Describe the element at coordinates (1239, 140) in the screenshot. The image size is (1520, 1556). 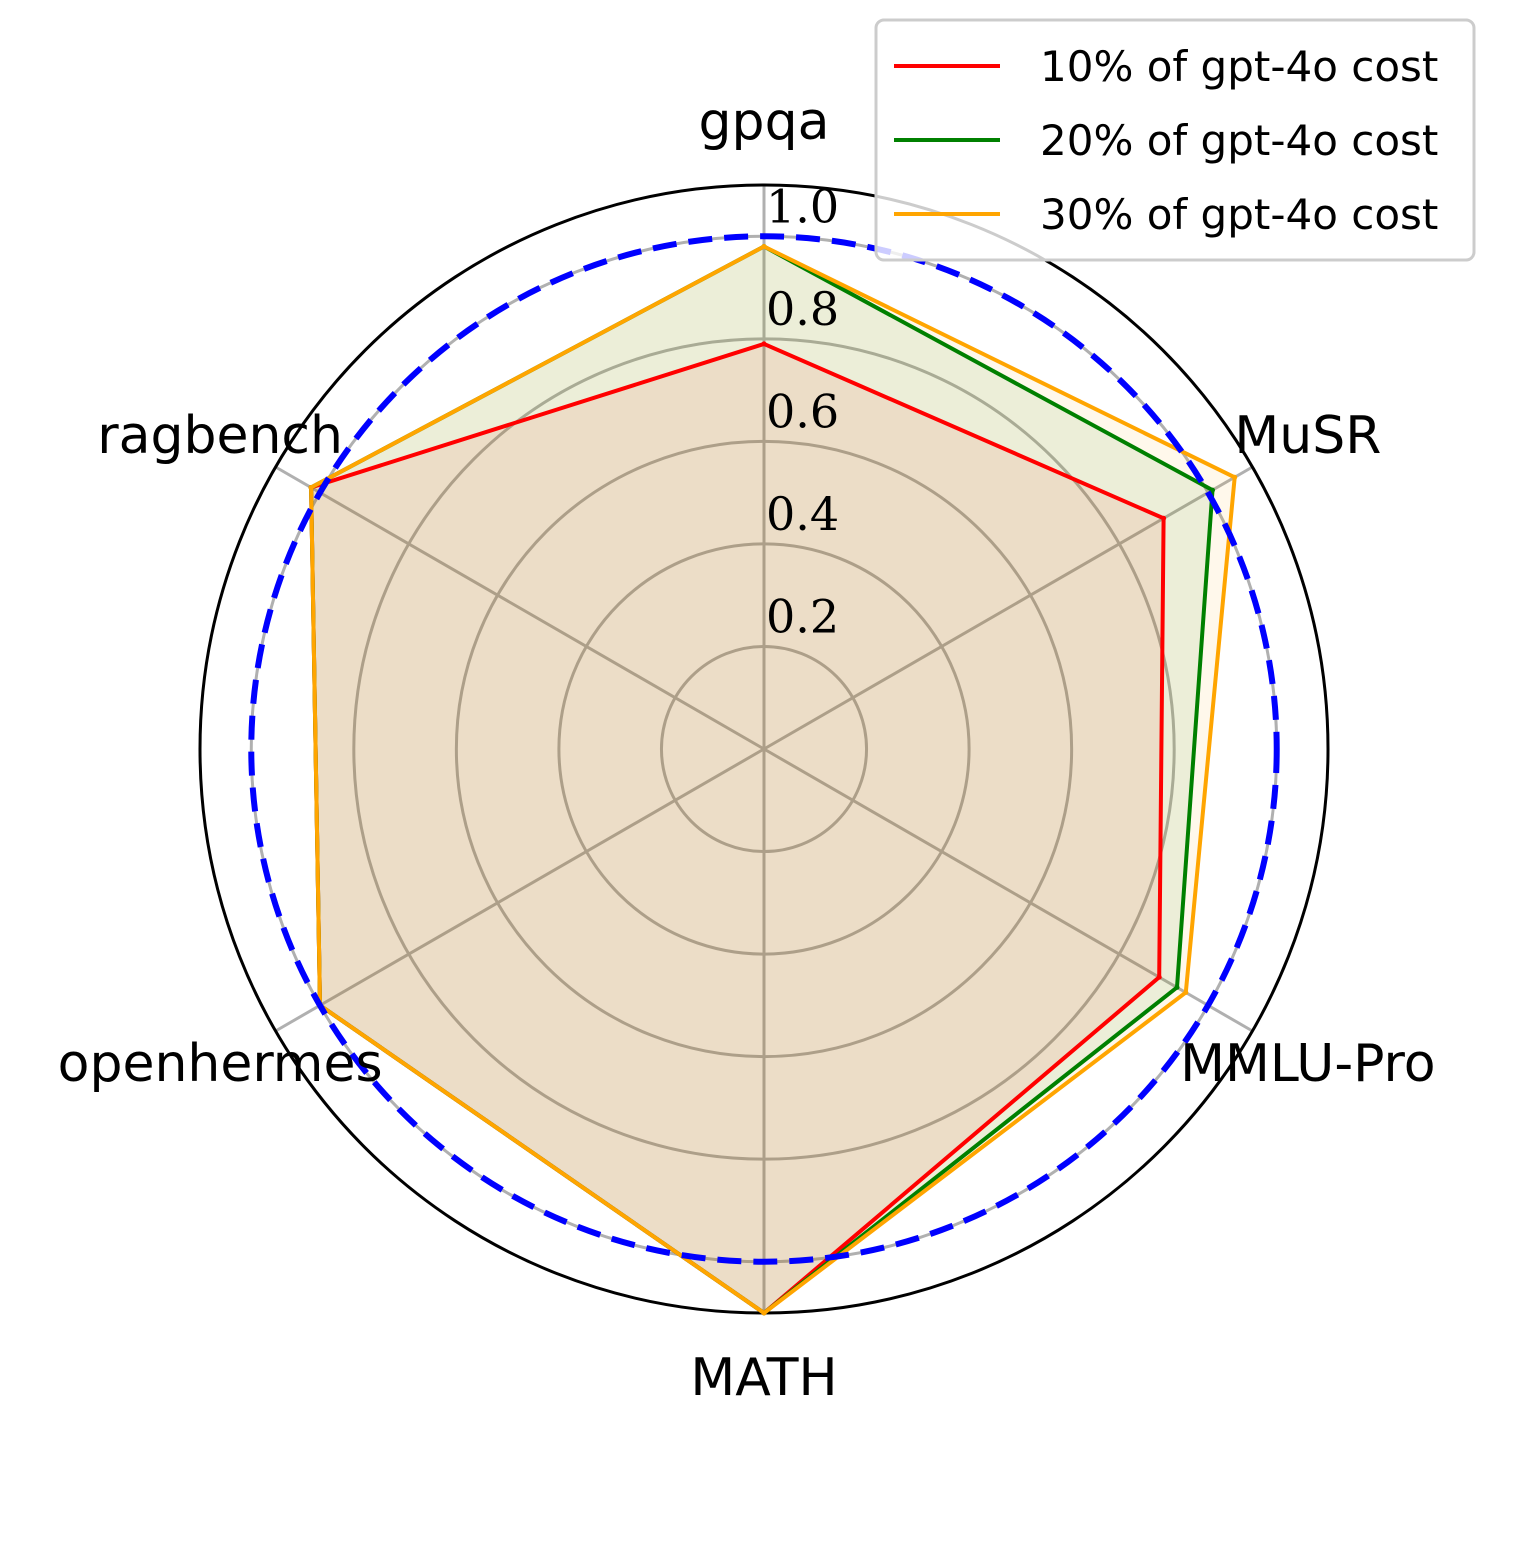
I see `legend-label-1: 20% of gpt-4o cost` at that location.